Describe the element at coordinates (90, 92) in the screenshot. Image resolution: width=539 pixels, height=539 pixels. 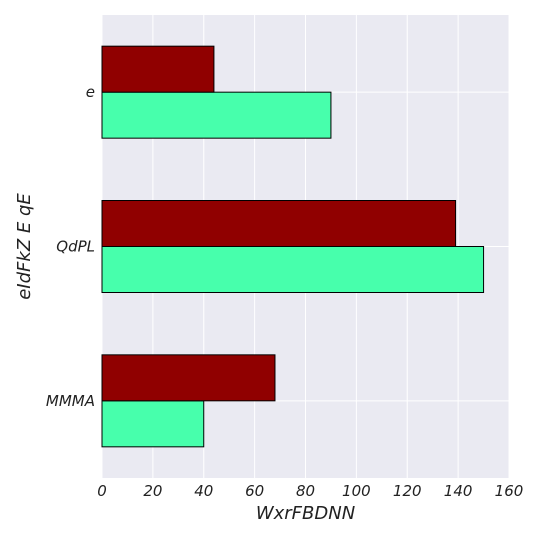
I see `y-tick-label: e` at that location.